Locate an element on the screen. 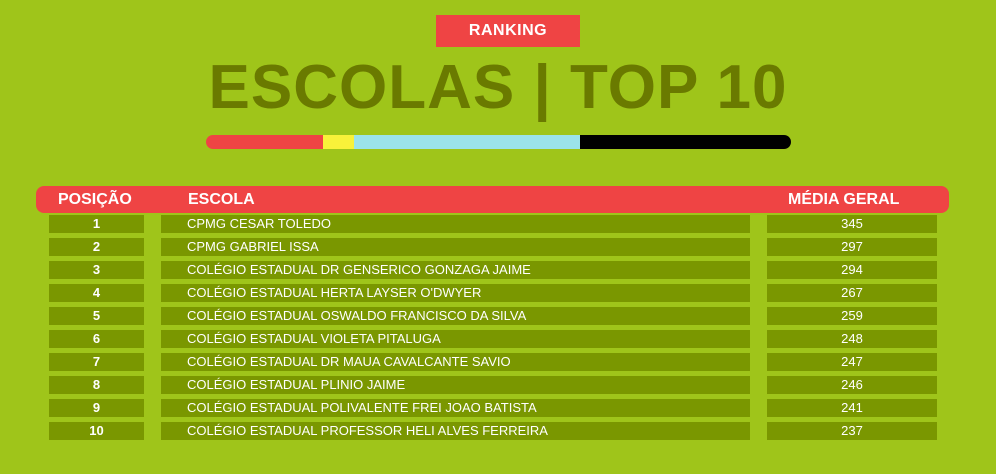 Image resolution: width=996 pixels, height=474 pixels. color-stripe-red is located at coordinates (264, 142).